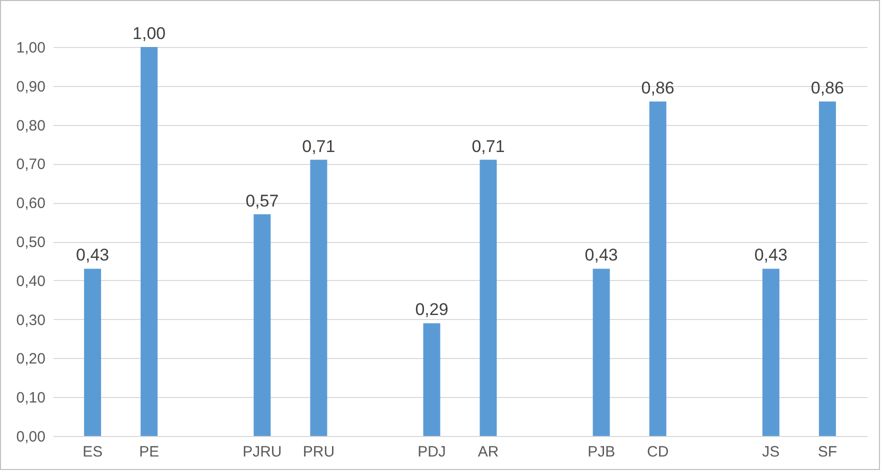 The width and height of the screenshot is (882, 472). Describe the element at coordinates (31, 398) in the screenshot. I see `y-tick-label: 0,10` at that location.